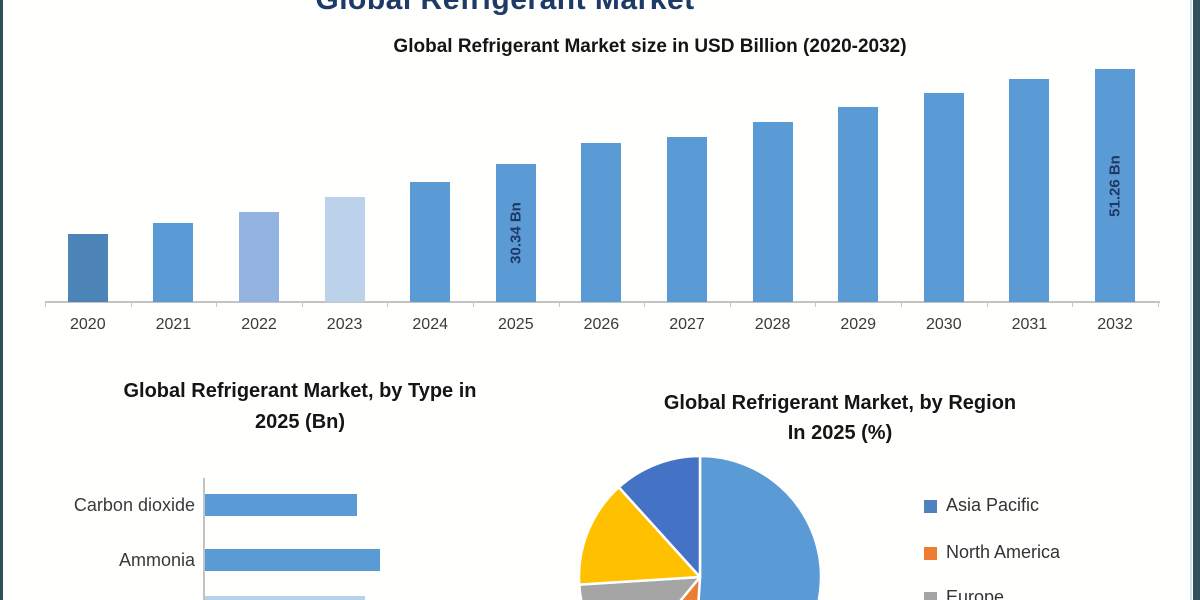 This screenshot has height=600, width=1200. I want to click on x-axis-label-2023: 2023, so click(344, 324).